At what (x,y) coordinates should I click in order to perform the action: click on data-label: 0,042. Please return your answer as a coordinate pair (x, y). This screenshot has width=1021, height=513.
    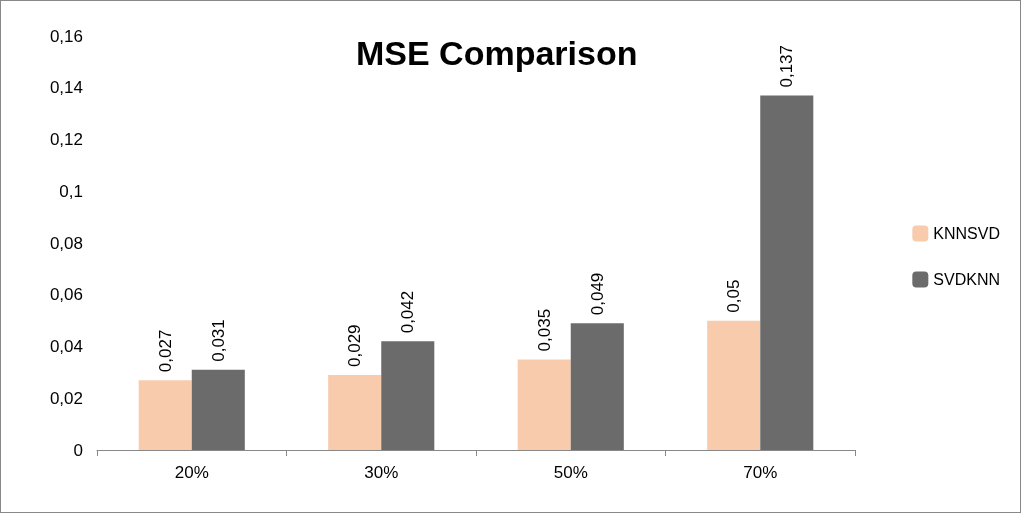
    Looking at the image, I should click on (408, 312).